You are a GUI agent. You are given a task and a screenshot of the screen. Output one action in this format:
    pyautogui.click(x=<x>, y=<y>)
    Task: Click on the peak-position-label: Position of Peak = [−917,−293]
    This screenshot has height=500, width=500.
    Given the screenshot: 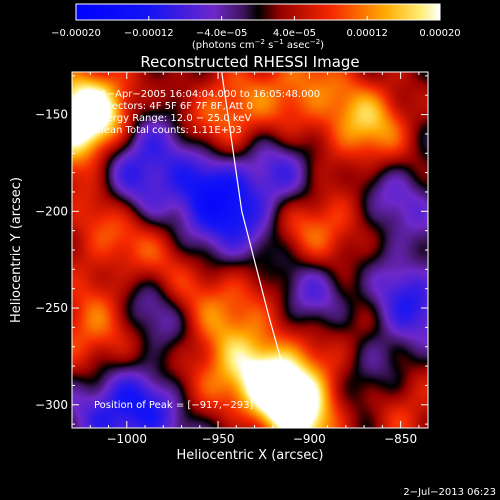 What is the action you would take?
    pyautogui.click(x=173, y=405)
    